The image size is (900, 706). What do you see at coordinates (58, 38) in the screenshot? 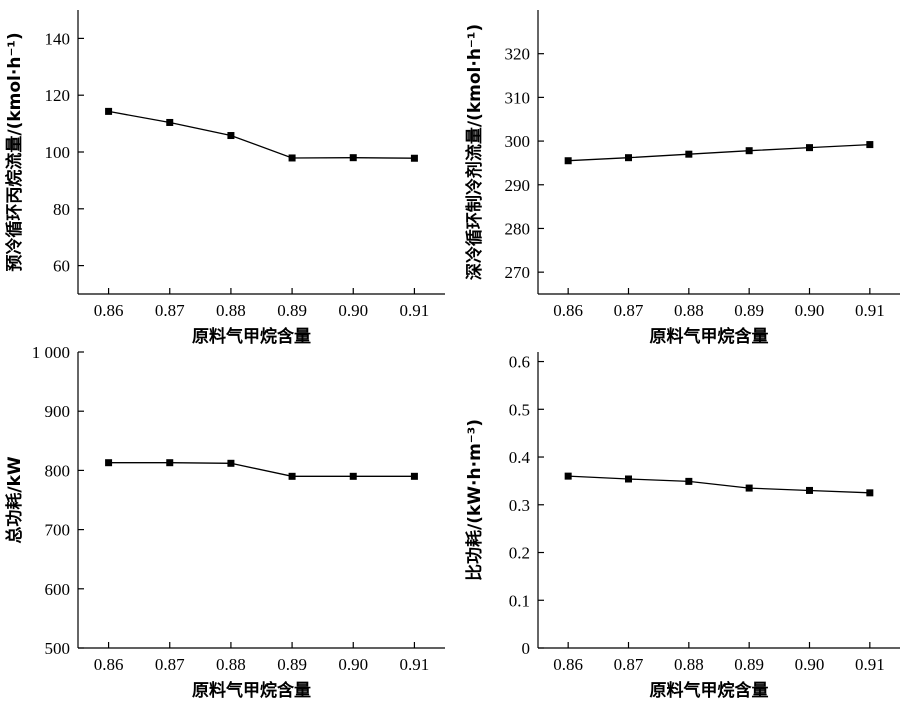
I see `y-tick-label: 140` at bounding box center [58, 38].